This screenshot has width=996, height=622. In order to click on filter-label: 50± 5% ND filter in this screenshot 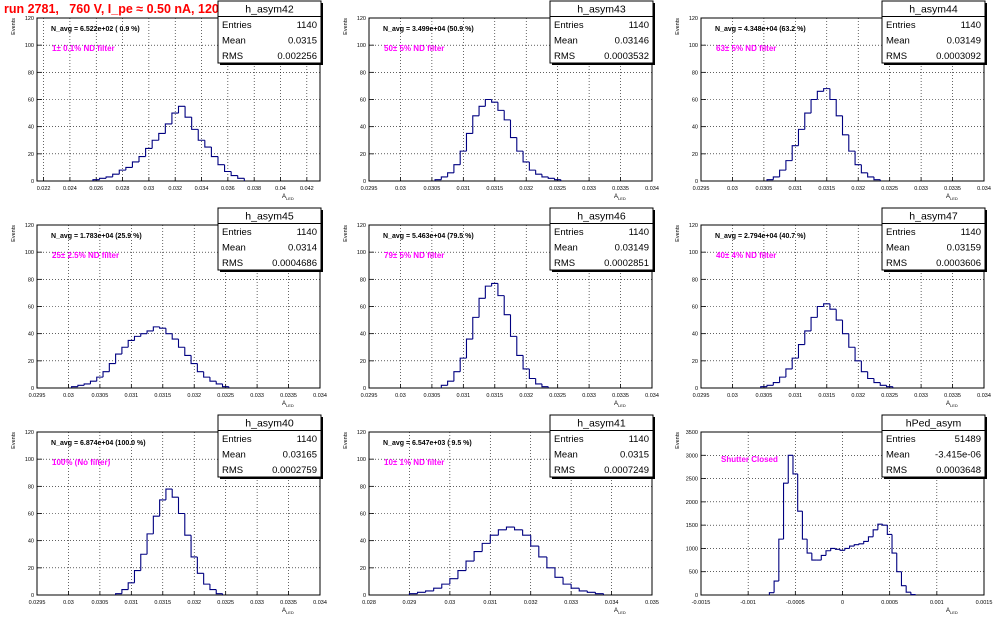, I will do `click(414, 48)`.